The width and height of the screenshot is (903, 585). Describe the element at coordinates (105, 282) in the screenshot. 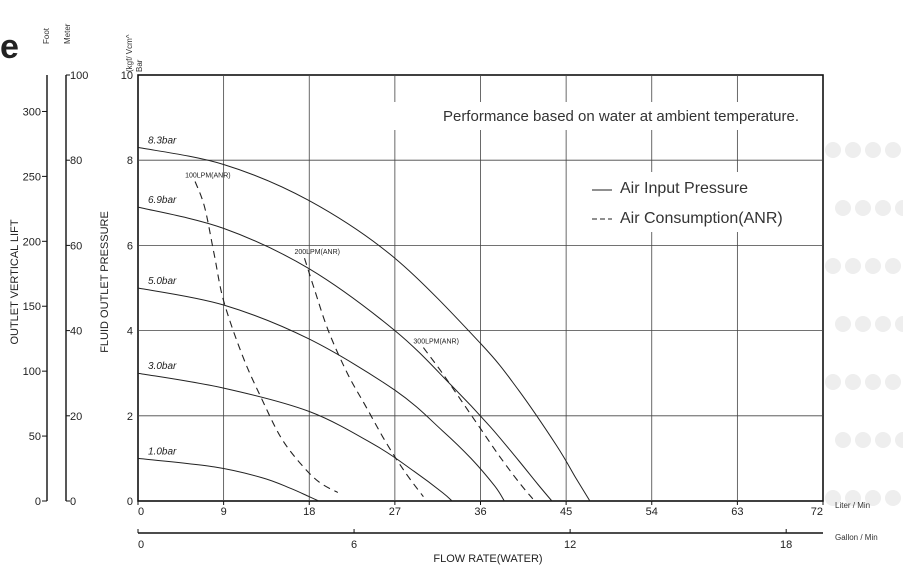

I see `y-axis-title: FLUID OUTLET PRESSURE` at that location.